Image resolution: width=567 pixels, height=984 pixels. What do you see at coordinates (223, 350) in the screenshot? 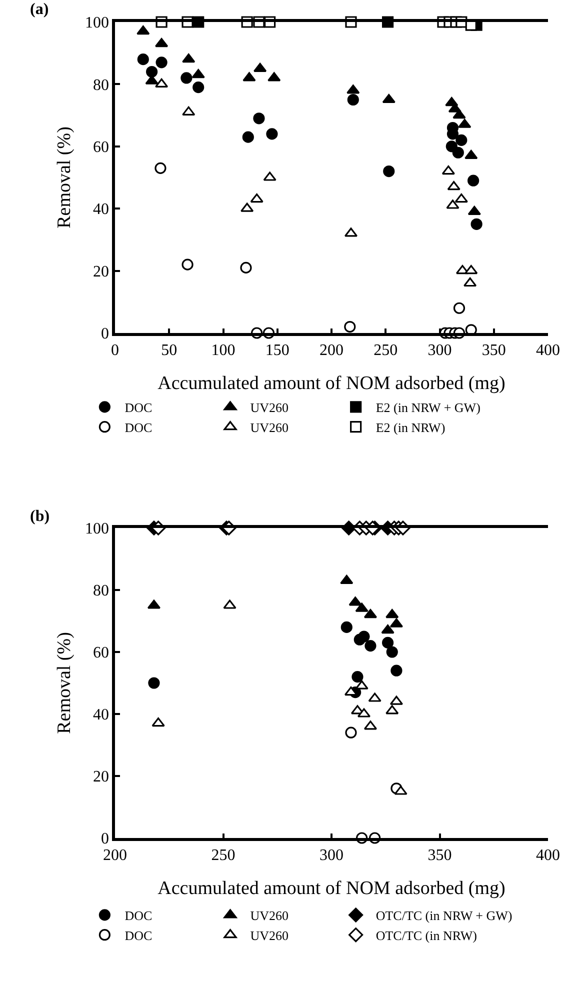
I see `x-tick-label: 100` at bounding box center [223, 350].